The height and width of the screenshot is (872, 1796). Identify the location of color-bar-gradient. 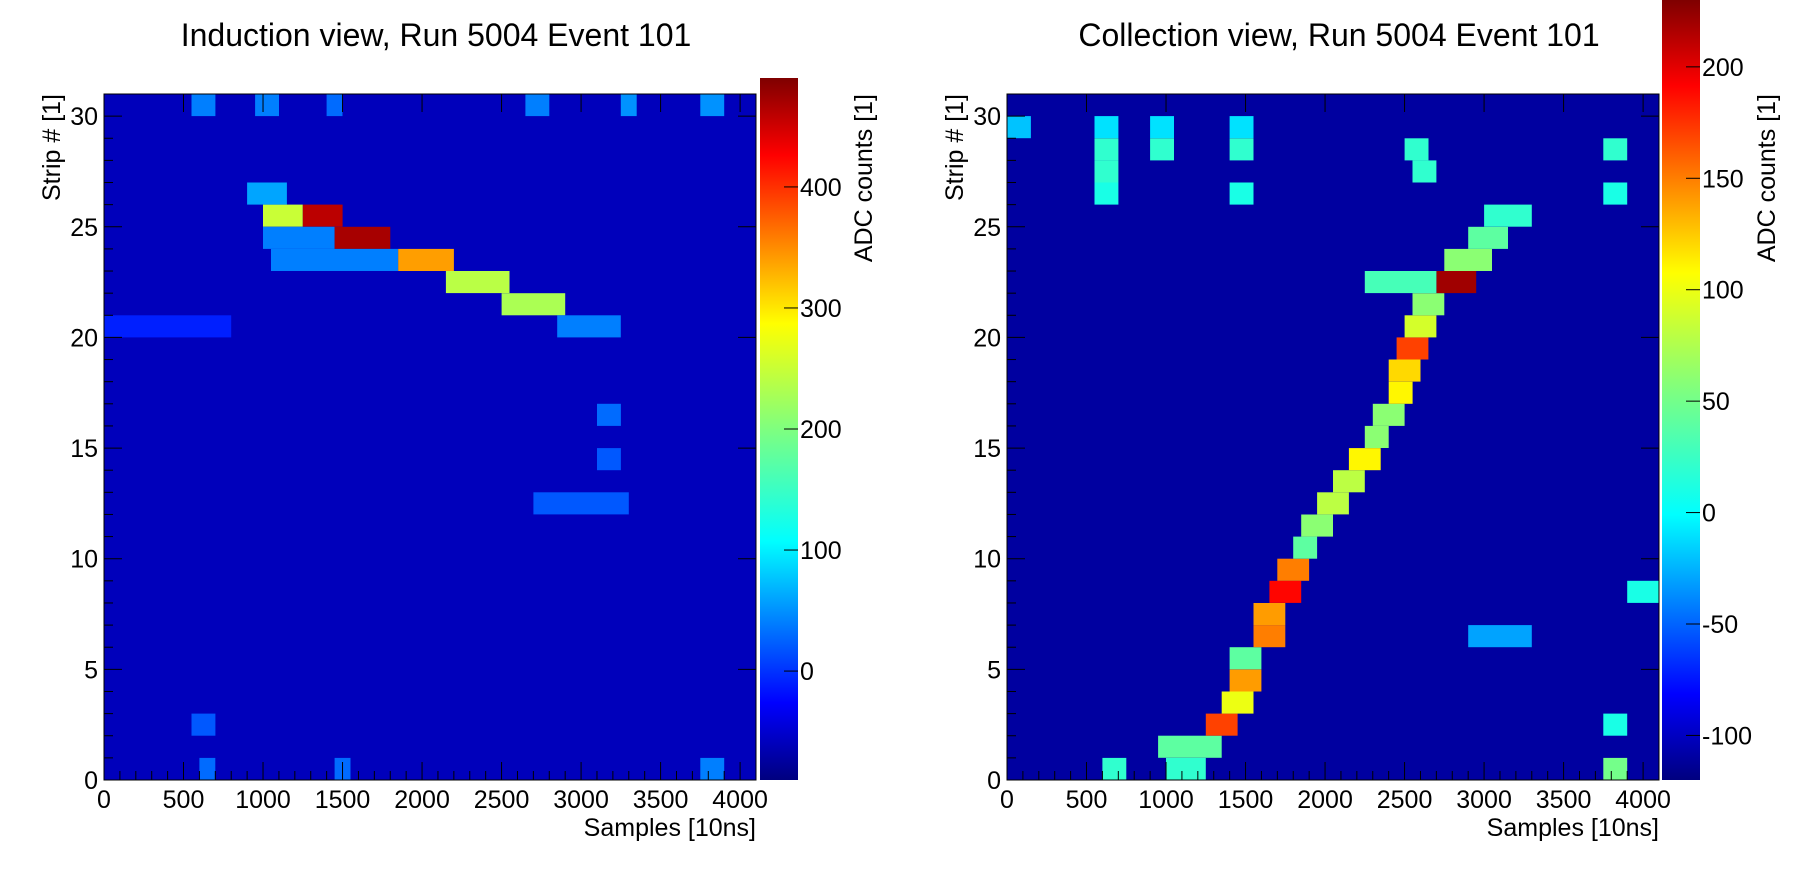
(1681, 390).